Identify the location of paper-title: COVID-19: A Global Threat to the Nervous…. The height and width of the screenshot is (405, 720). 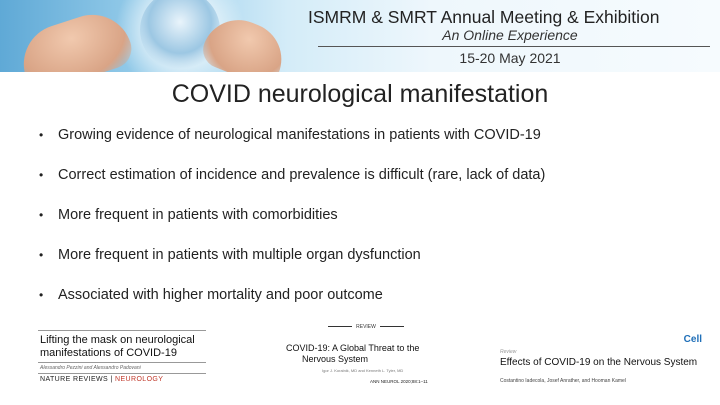
(352, 354).